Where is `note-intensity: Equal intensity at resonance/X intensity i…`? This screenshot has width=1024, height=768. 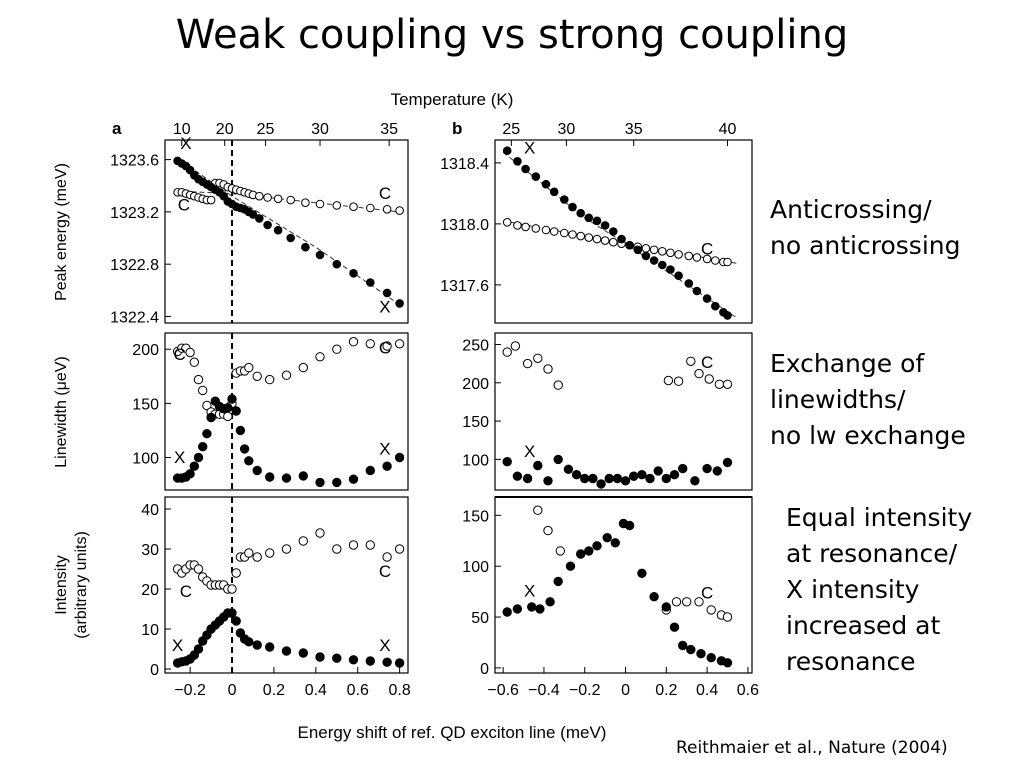
note-intensity: Equal intensity at resonance/X intensity i… is located at coordinates (879, 590).